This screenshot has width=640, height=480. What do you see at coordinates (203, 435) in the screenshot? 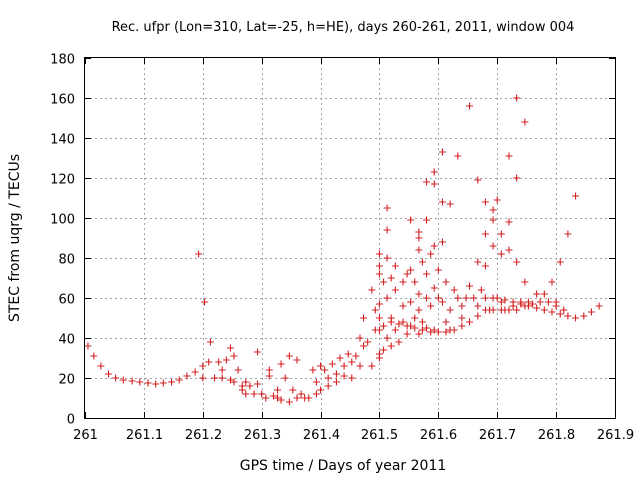
I see `x-tick-label: 261.2` at bounding box center [203, 435].